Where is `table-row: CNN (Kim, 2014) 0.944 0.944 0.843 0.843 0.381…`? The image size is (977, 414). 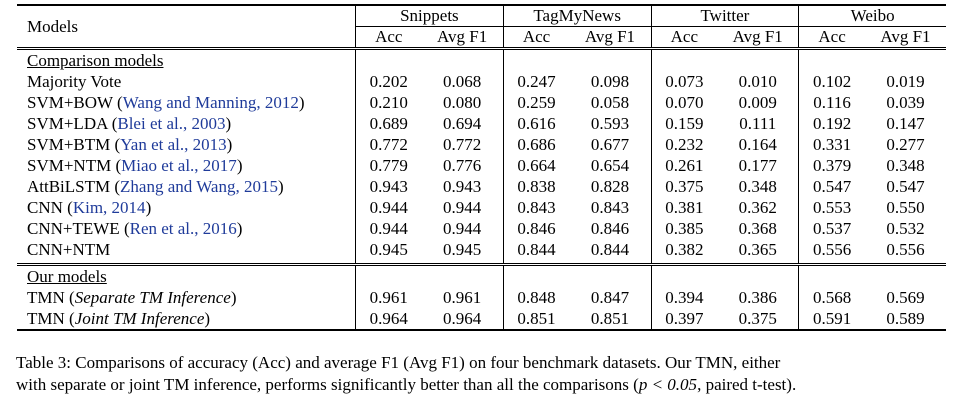
table-row: CNN (Kim, 2014) 0.944 0.944 0.843 0.843 0.381… is located at coordinates (481, 207).